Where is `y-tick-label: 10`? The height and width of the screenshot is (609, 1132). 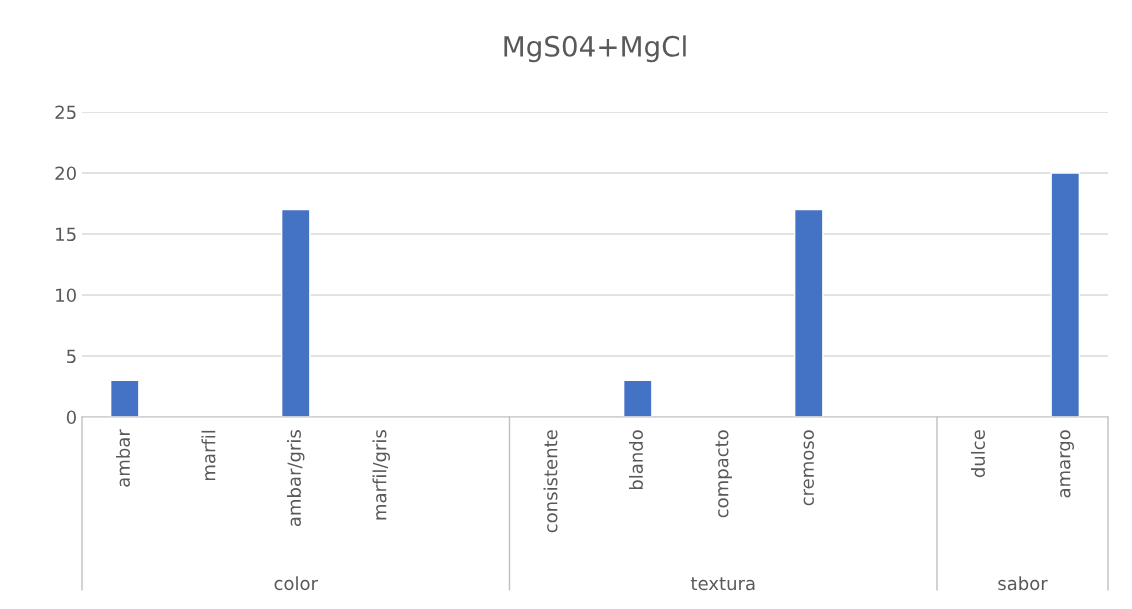 y-tick-label: 10 is located at coordinates (66, 295).